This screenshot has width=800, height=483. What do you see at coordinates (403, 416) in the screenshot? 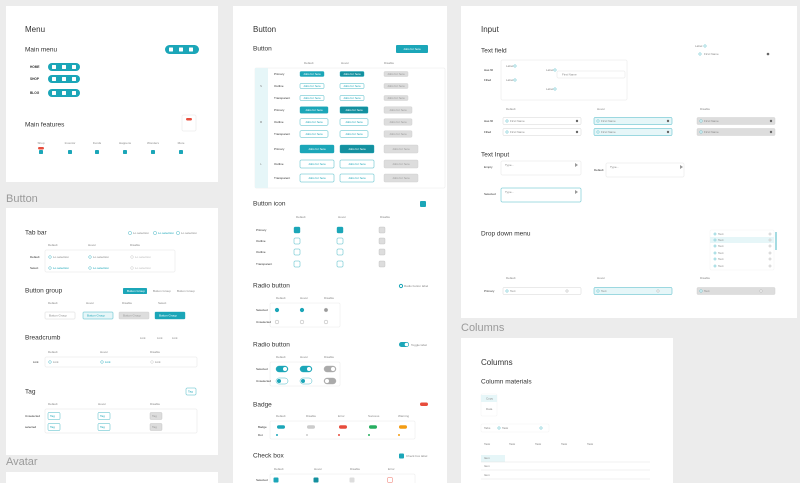
I see `column-header: Warning` at bounding box center [403, 416].